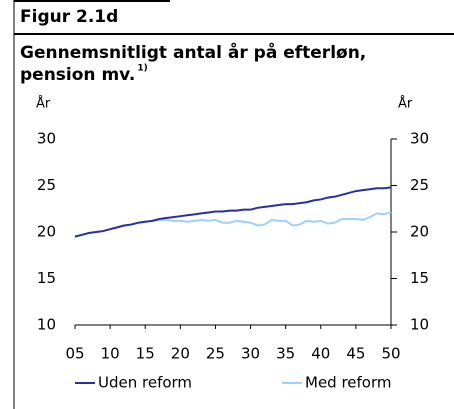  What do you see at coordinates (74, 354) in the screenshot?
I see `x-tick-label: 05` at bounding box center [74, 354].